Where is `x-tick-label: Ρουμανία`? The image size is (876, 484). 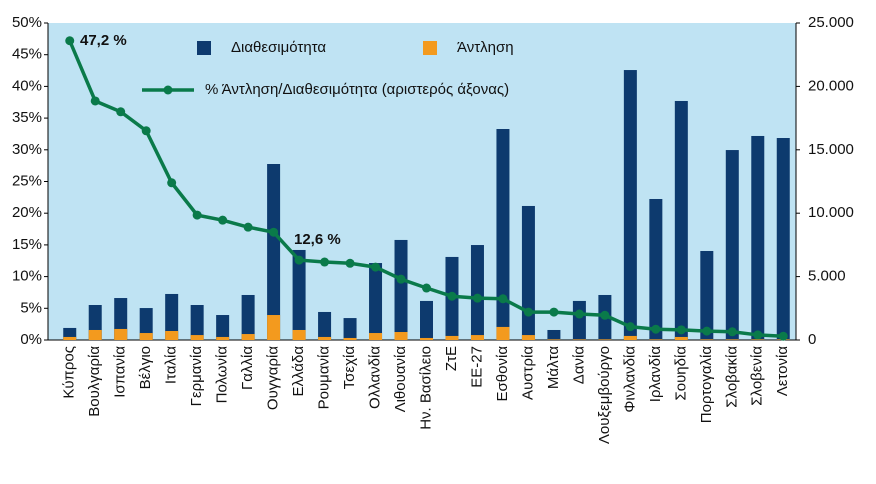 x-tick-label: Ρουμανία is located at coordinates (324, 378).